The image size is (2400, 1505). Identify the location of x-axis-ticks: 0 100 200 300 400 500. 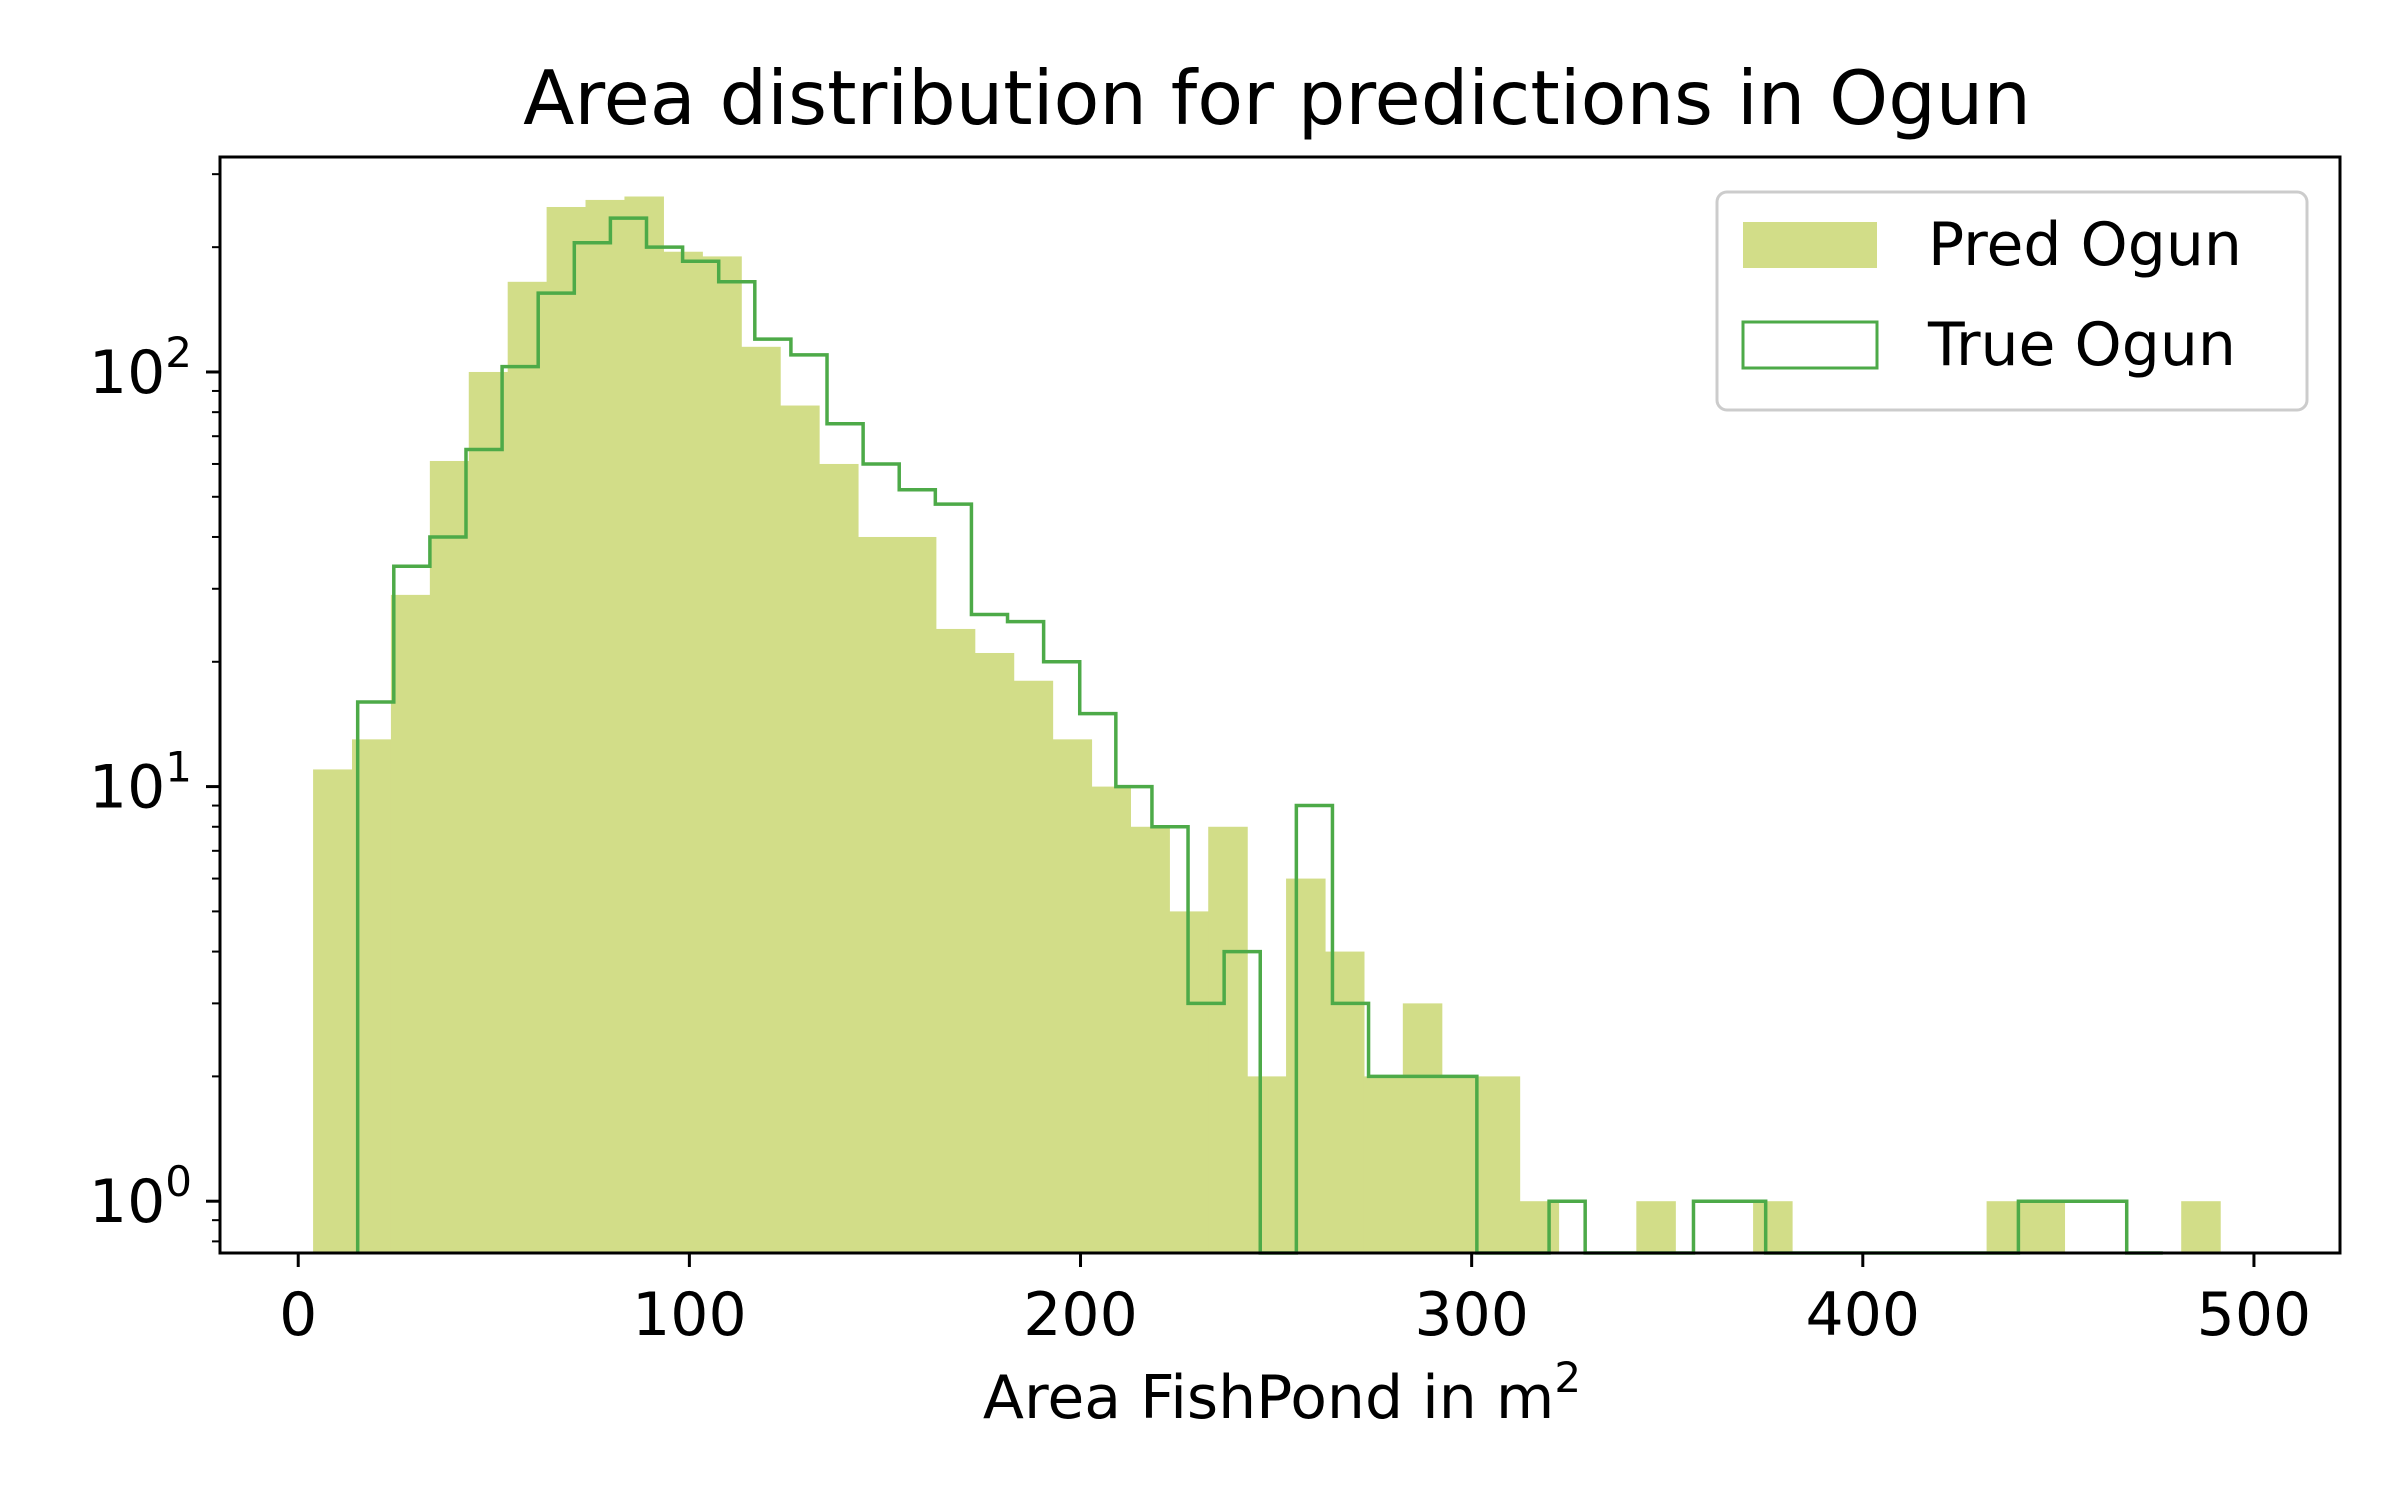
(1295, 1301).